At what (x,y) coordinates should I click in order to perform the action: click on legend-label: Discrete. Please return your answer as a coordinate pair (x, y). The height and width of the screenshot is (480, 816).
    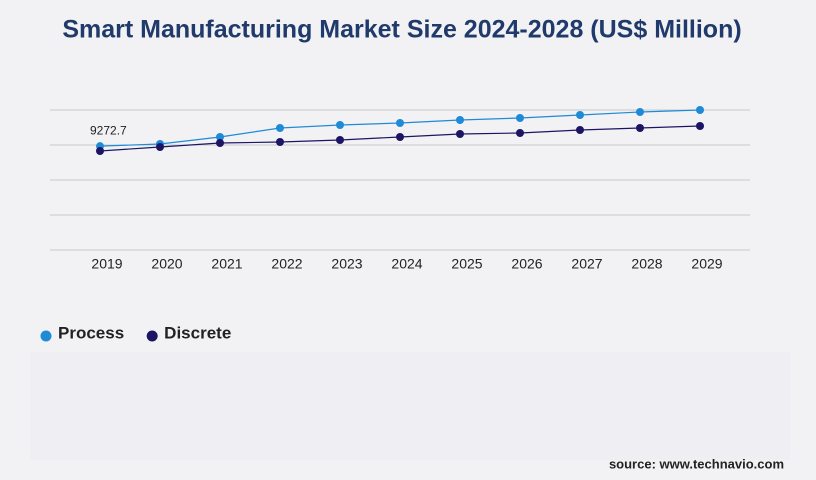
    Looking at the image, I should click on (197, 332).